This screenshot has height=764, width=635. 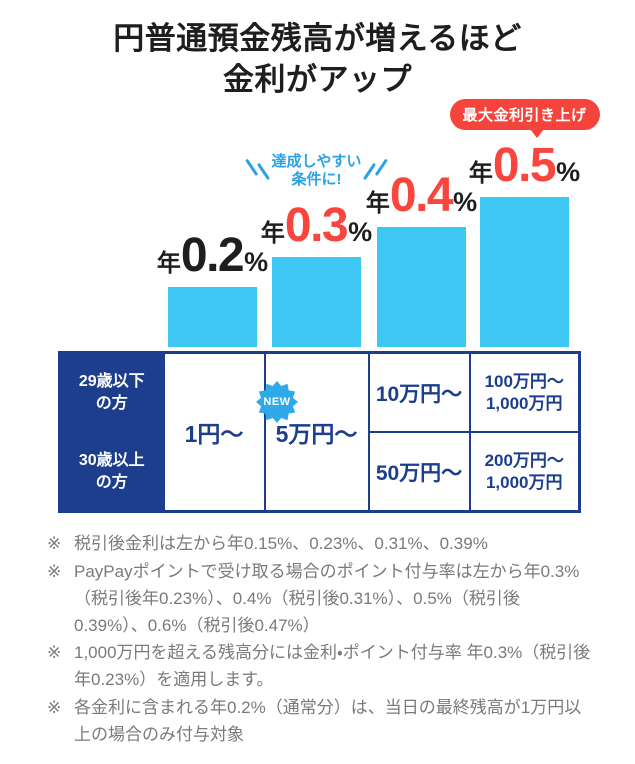 What do you see at coordinates (524, 472) in the screenshot?
I see `cell-200man-to-1000man: 200万円〜 1,000万円` at bounding box center [524, 472].